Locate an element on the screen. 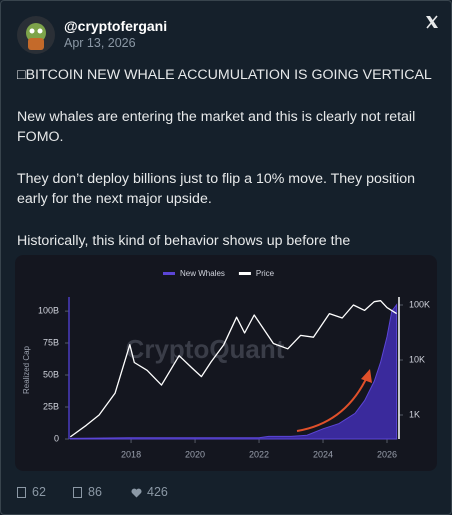 The image size is (452, 515). y2-tick-label: 100K is located at coordinates (419, 304).